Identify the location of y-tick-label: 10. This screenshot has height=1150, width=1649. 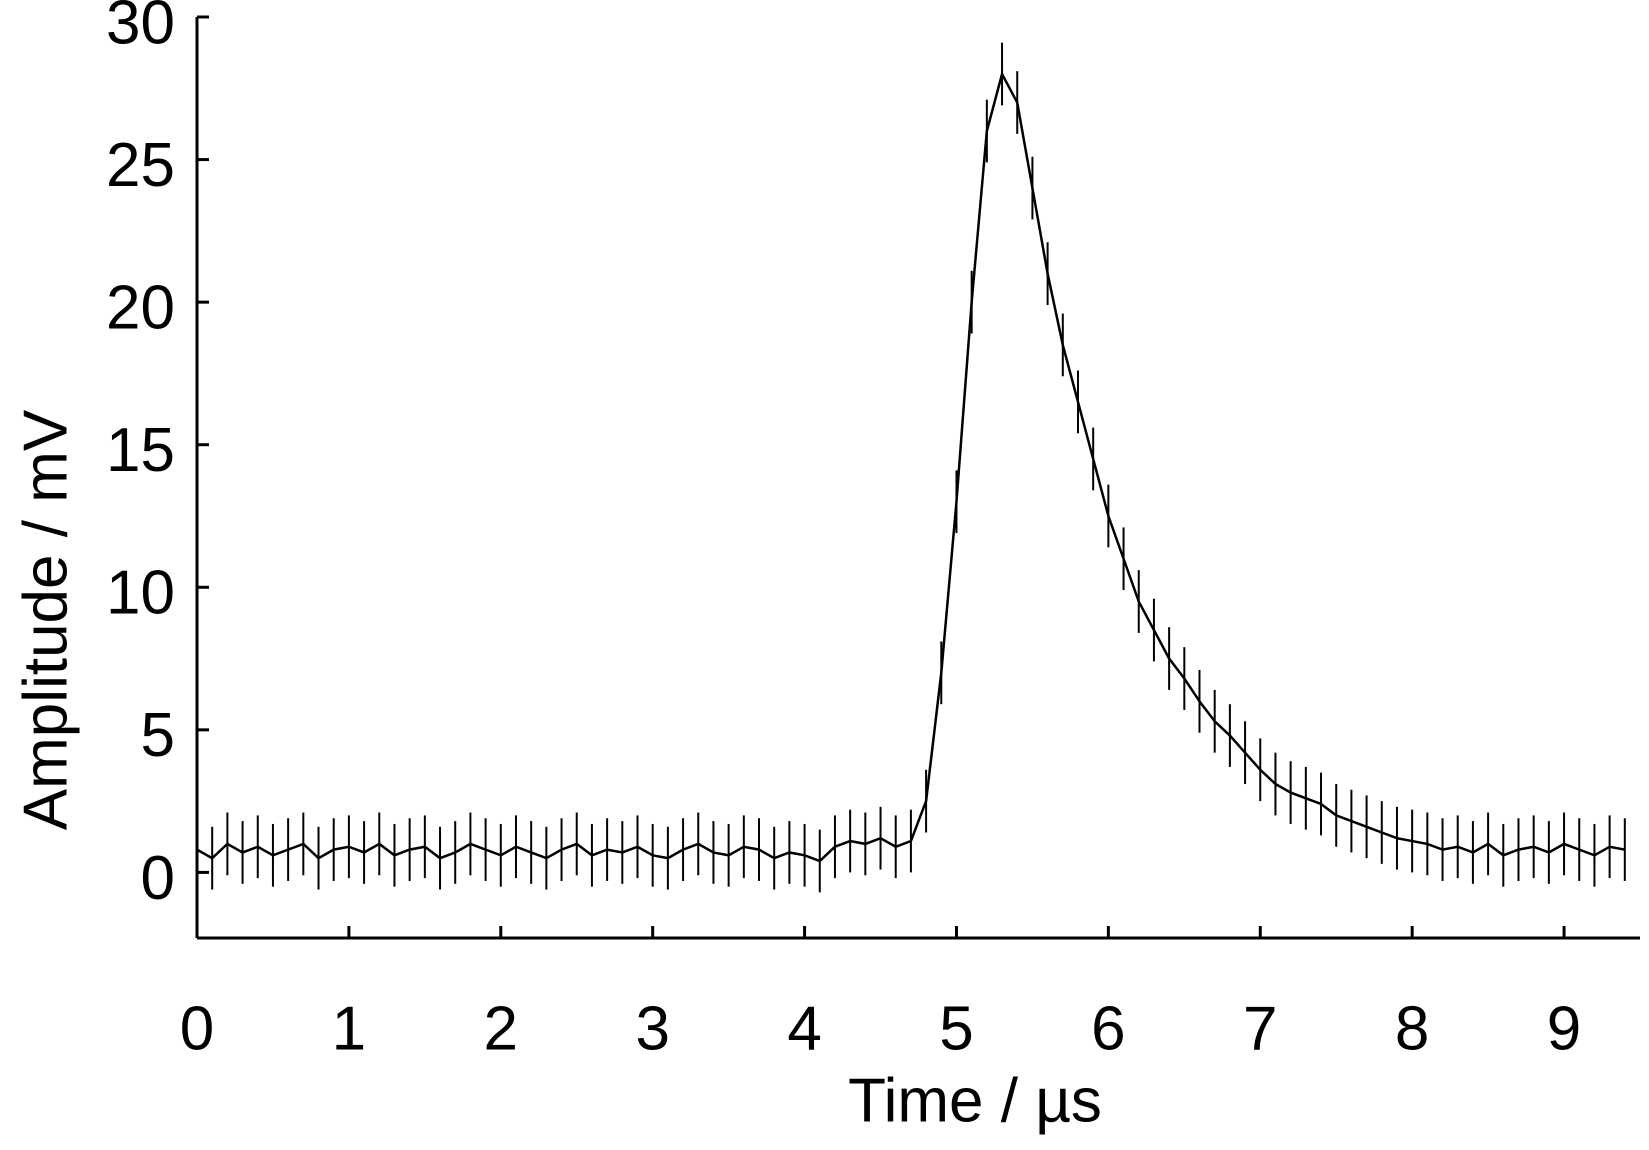
(140, 593).